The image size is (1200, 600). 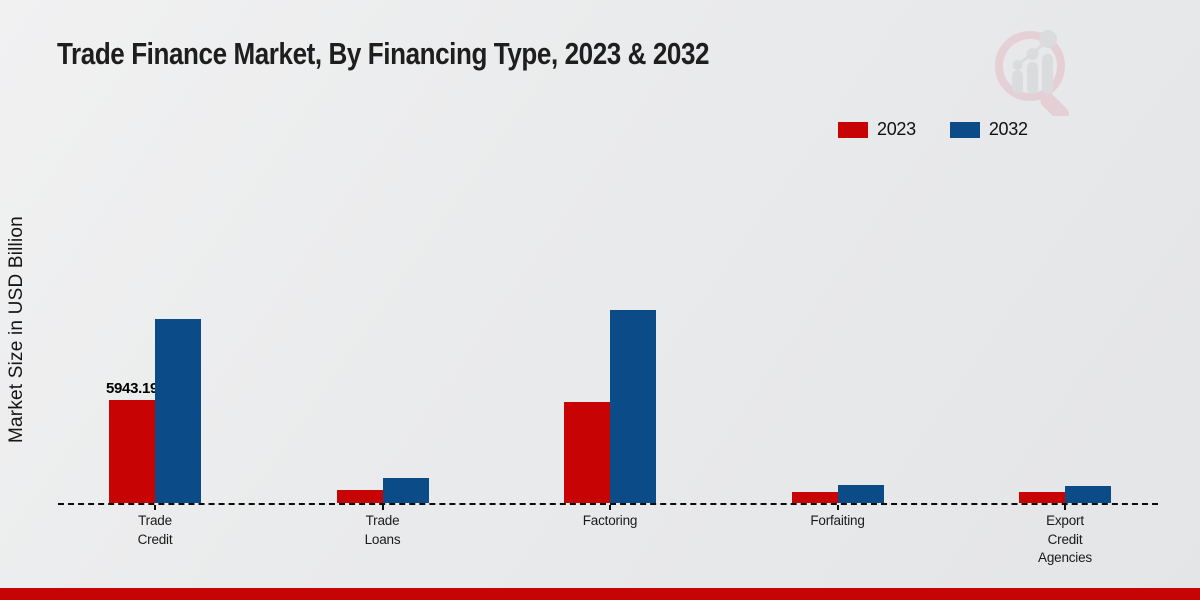 What do you see at coordinates (132, 451) in the screenshot?
I see `bar-2023-trade-credit` at bounding box center [132, 451].